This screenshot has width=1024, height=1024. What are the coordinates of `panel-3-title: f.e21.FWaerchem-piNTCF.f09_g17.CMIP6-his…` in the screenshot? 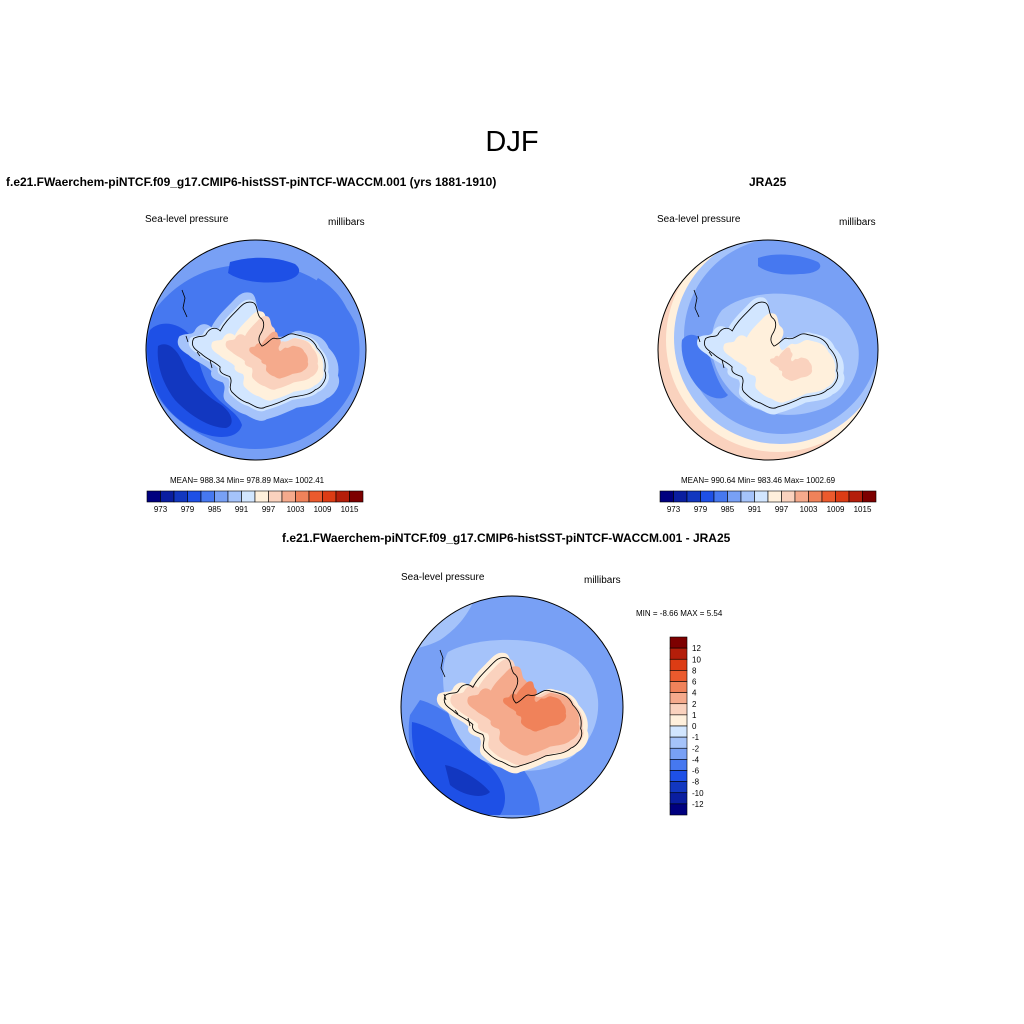 It's located at (506, 538).